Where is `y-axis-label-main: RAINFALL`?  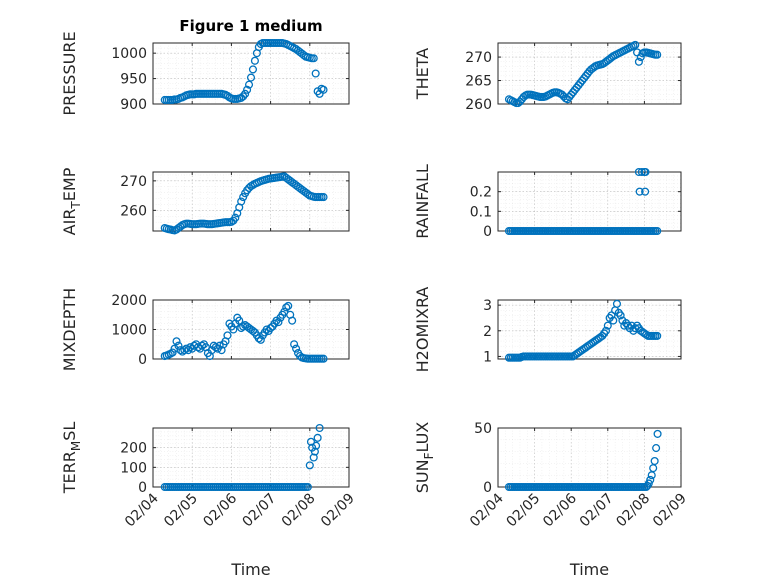 y-axis-label-main: RAINFALL is located at coordinates (422, 201).